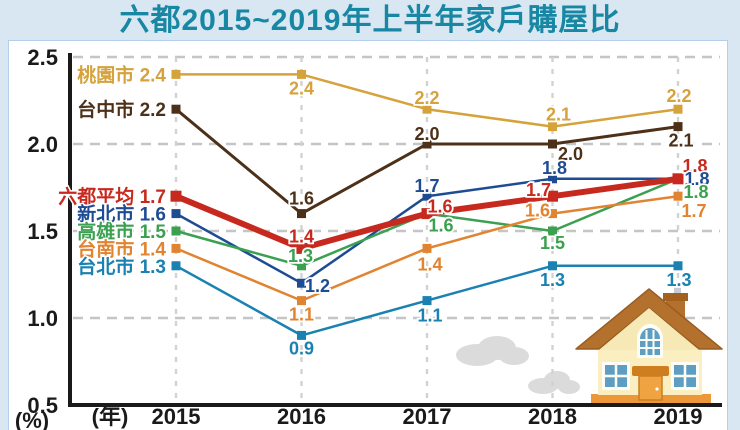 Image resolution: width=740 pixels, height=430 pixels. I want to click on six-city-average-value-label: 1.7, so click(538, 190).